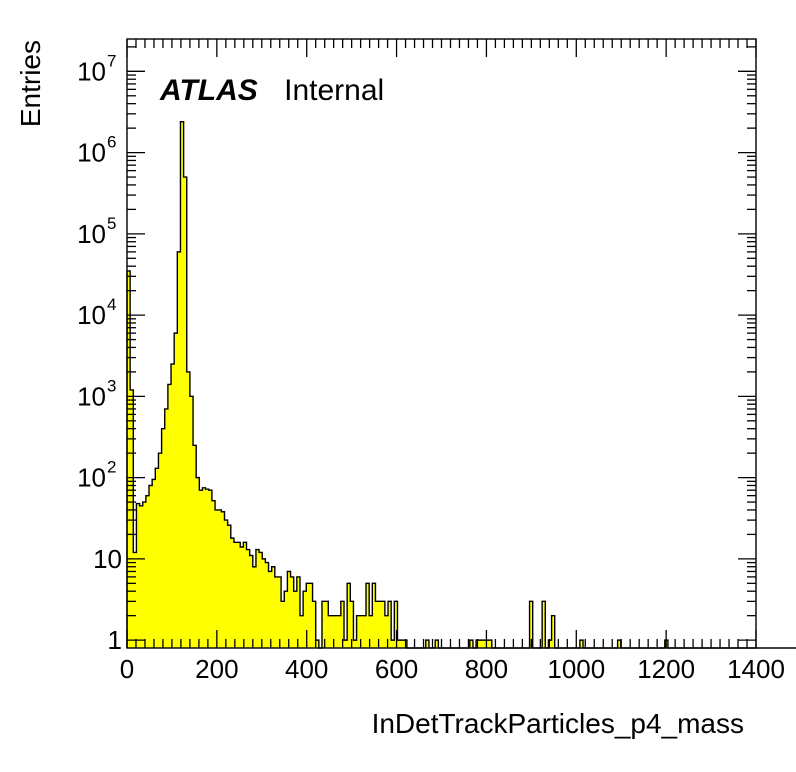 The image size is (796, 772). What do you see at coordinates (111, 142) in the screenshot?
I see `y-tick-exponent: 6` at bounding box center [111, 142].